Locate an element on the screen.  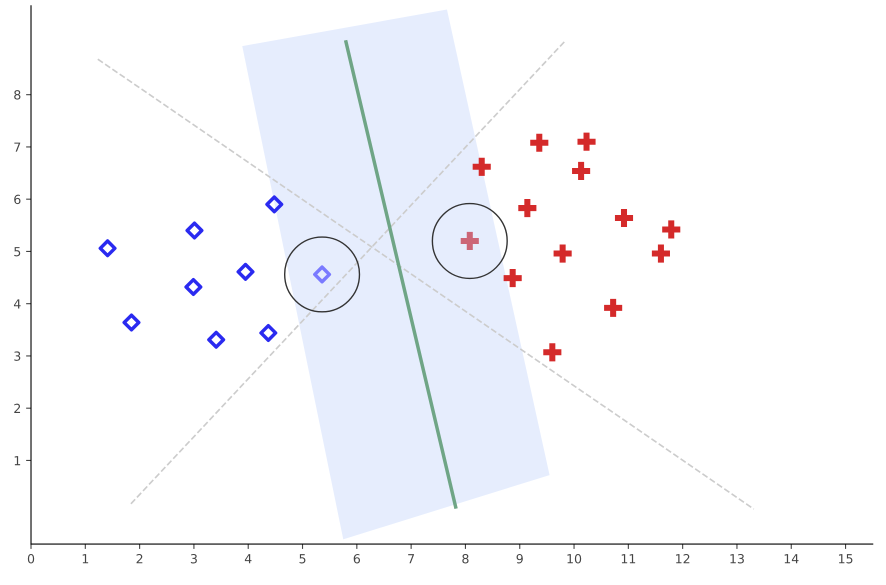
x-tick-label: 5 is located at coordinates (303, 559).